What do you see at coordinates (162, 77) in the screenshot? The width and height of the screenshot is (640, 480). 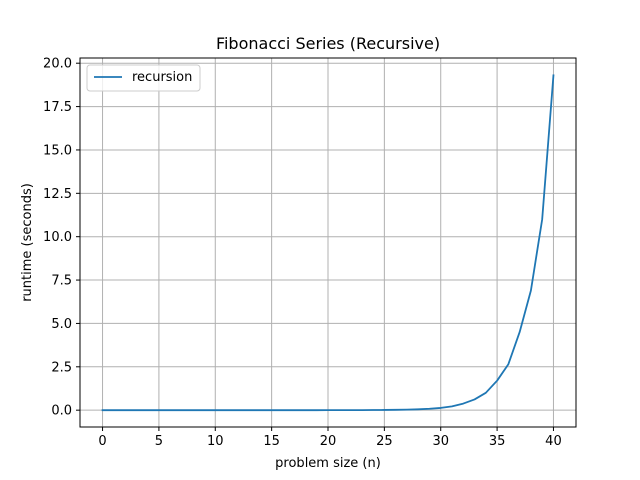 I see `legend-label: recursion` at bounding box center [162, 77].